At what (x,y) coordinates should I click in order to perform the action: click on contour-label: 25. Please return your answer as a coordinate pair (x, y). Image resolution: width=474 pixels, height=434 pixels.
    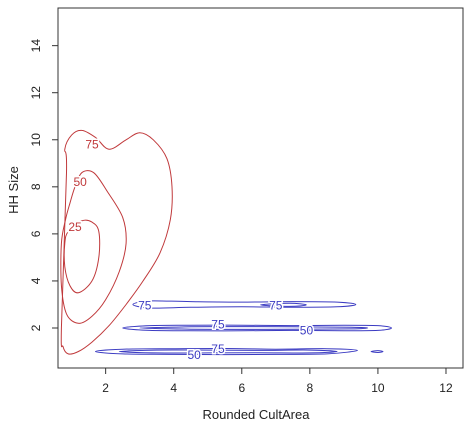
    Looking at the image, I should click on (75, 227).